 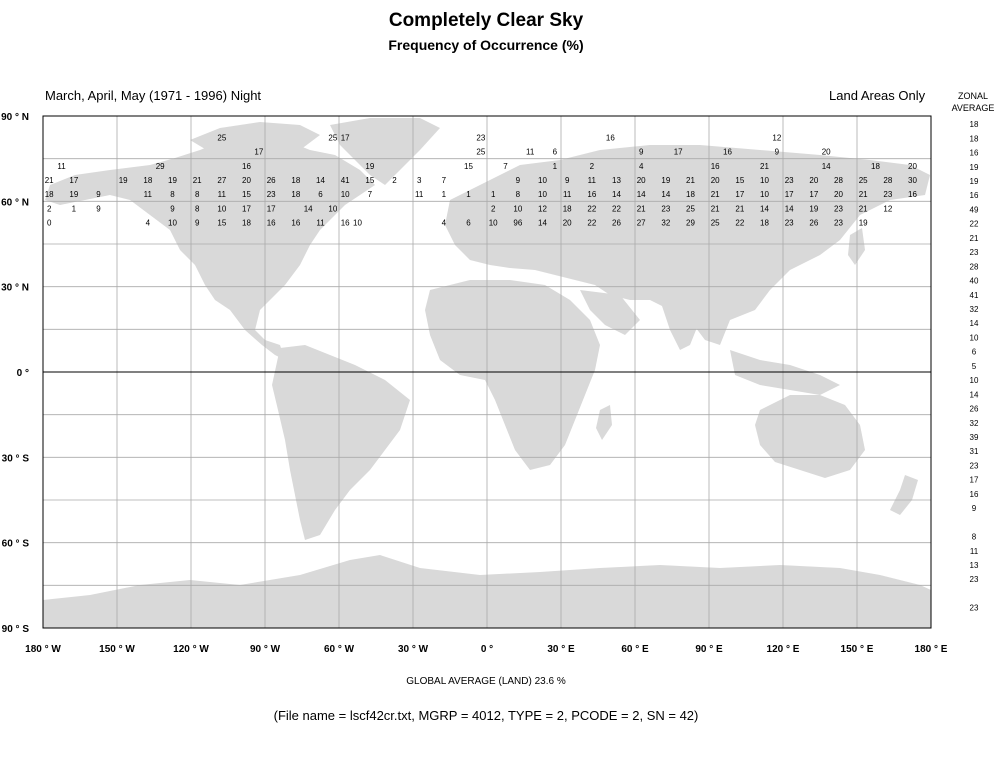 I want to click on cell-value: 7, so click(x=505, y=166).